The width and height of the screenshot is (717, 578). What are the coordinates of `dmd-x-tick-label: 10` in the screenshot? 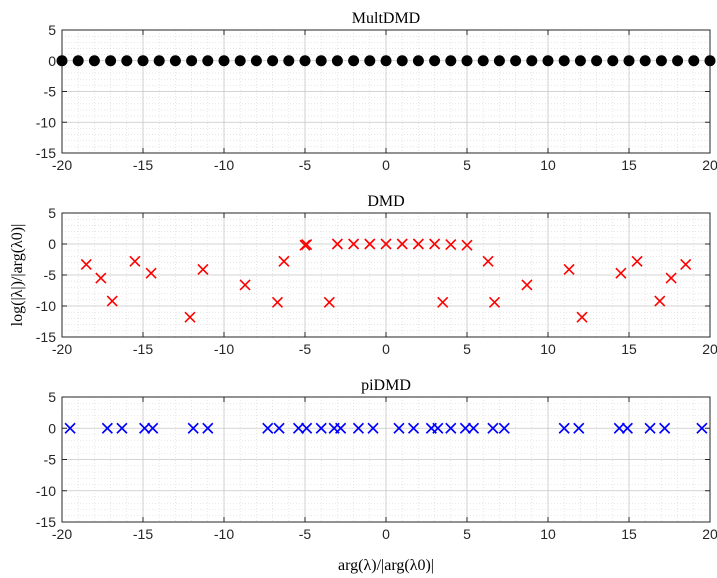 It's located at (548, 349).